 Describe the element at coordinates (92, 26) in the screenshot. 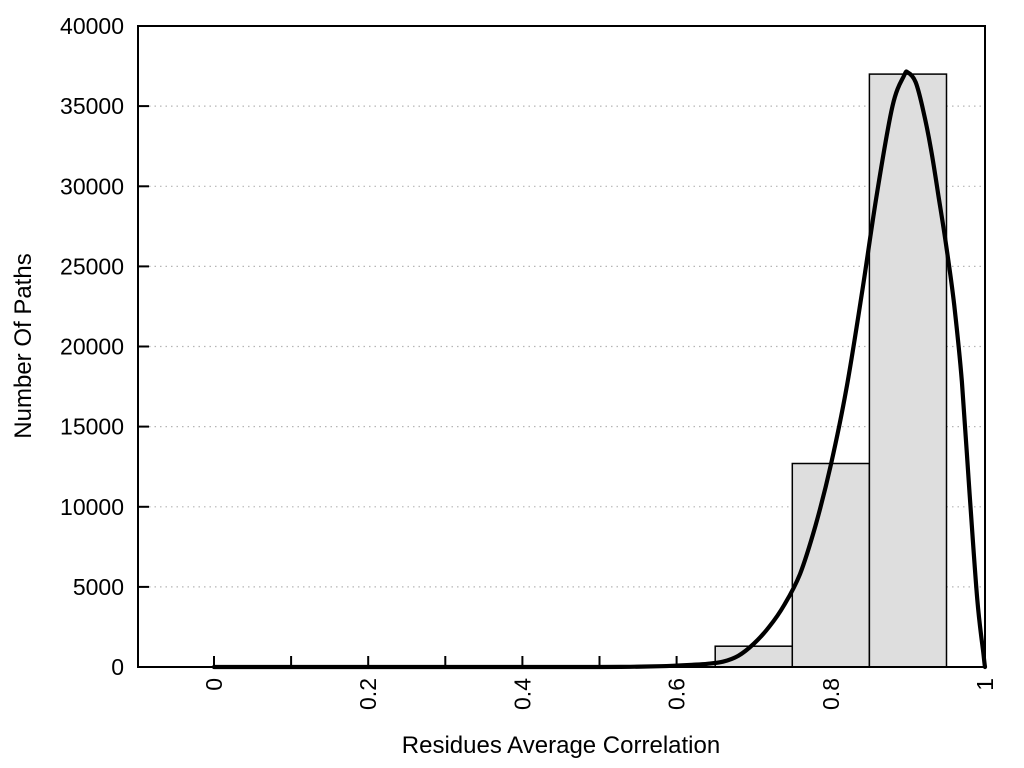

I see `y-tick-label: 40000` at that location.